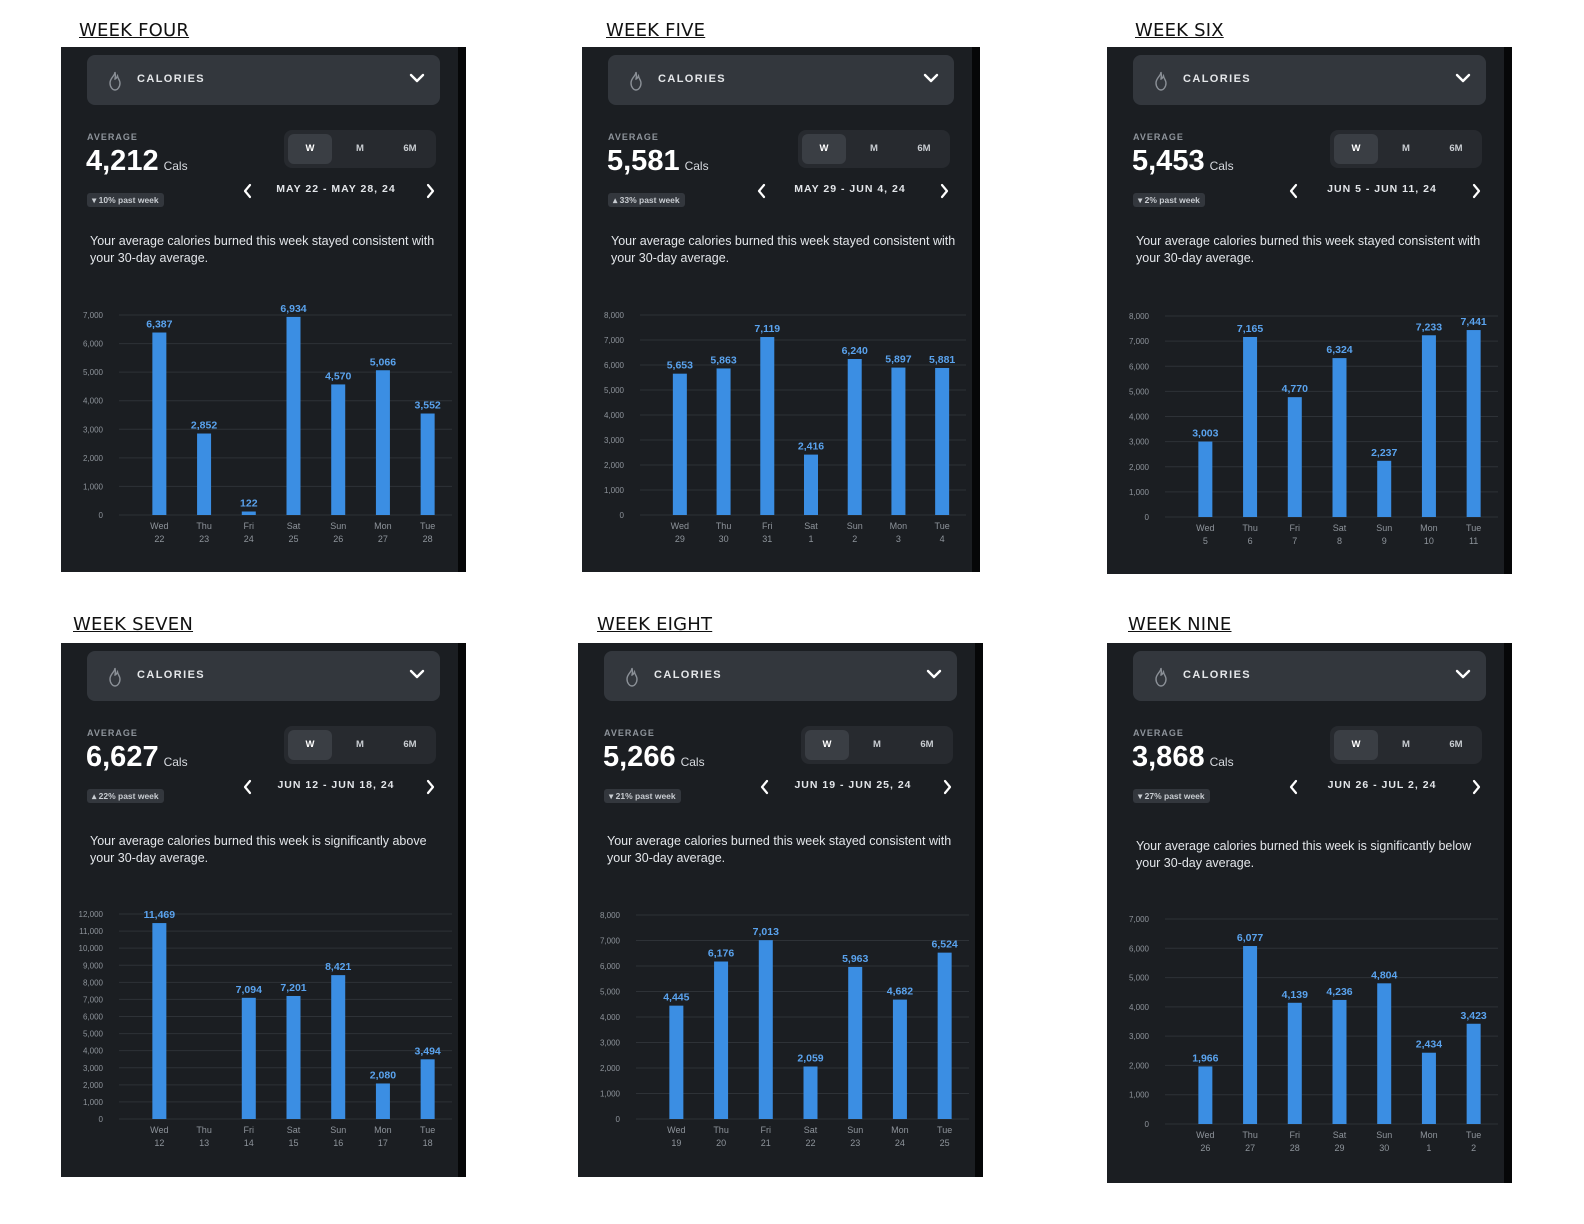 The image size is (1584, 1224). I want to click on bar-value-label: 4,236, so click(1339, 992).